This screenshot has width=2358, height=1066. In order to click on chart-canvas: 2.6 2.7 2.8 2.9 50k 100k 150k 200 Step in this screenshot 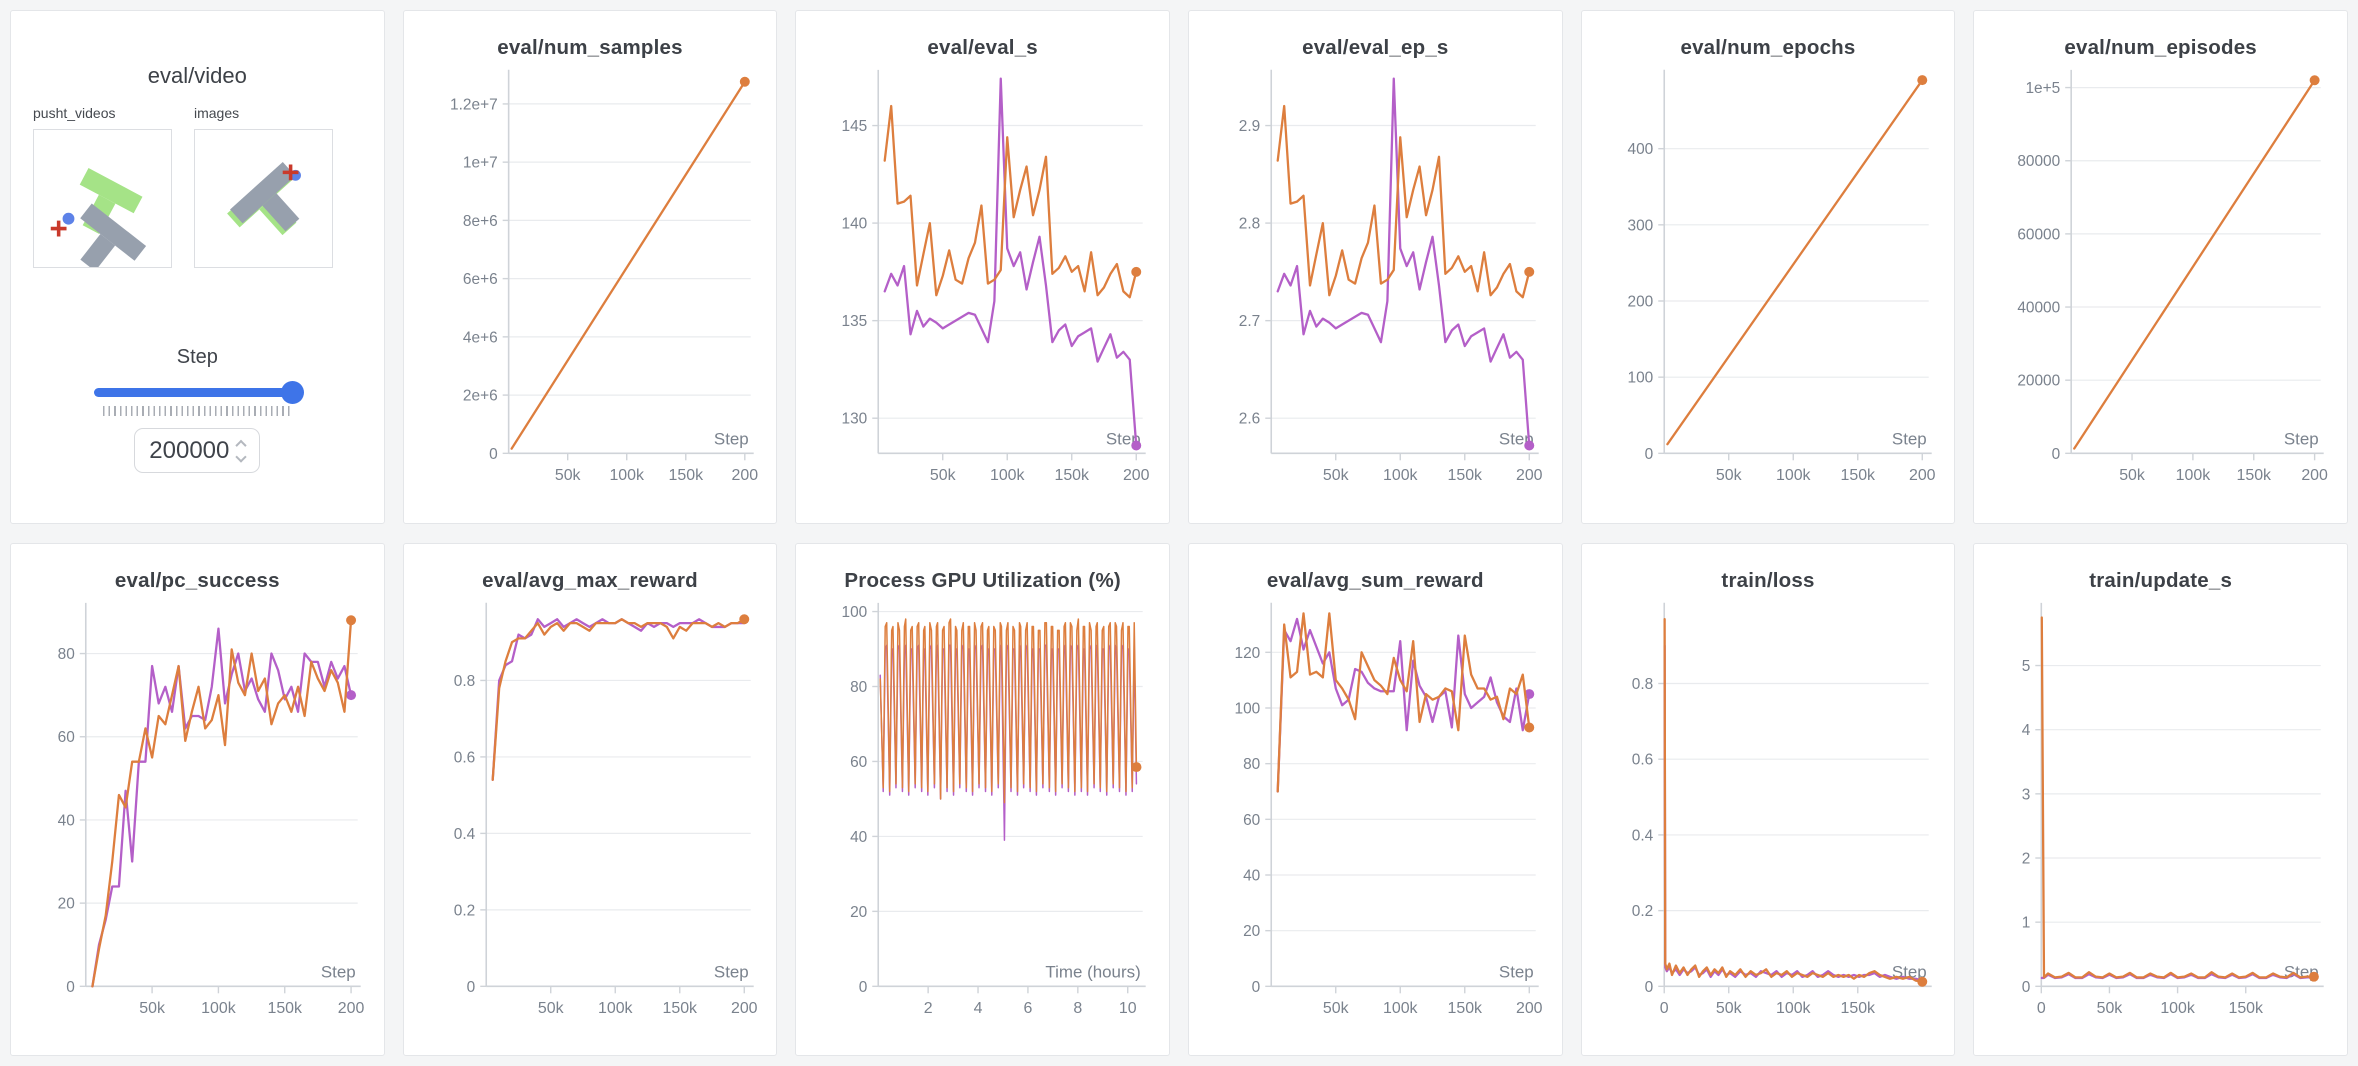, I will do `click(1375, 280)`.